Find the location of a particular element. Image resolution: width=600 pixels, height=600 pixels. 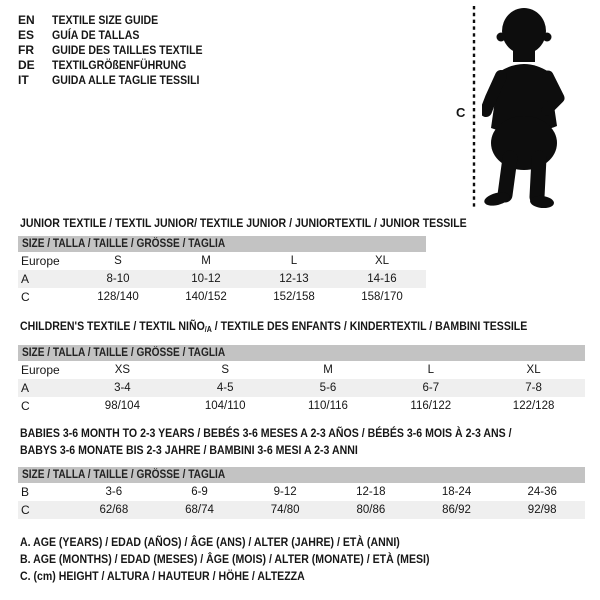

language-title: GUIDA ALLE TAGLIE TESSILI is located at coordinates (126, 80).